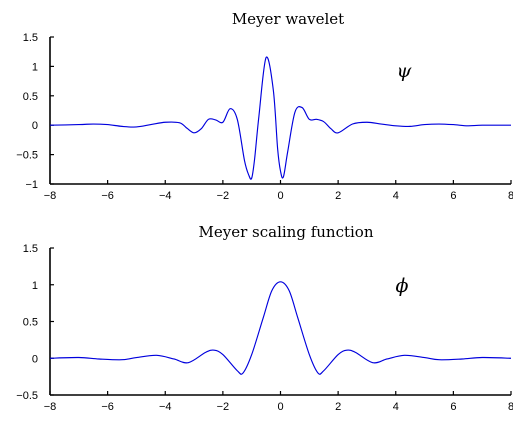  I want to click on psi-annotation: ψ, so click(405, 71).